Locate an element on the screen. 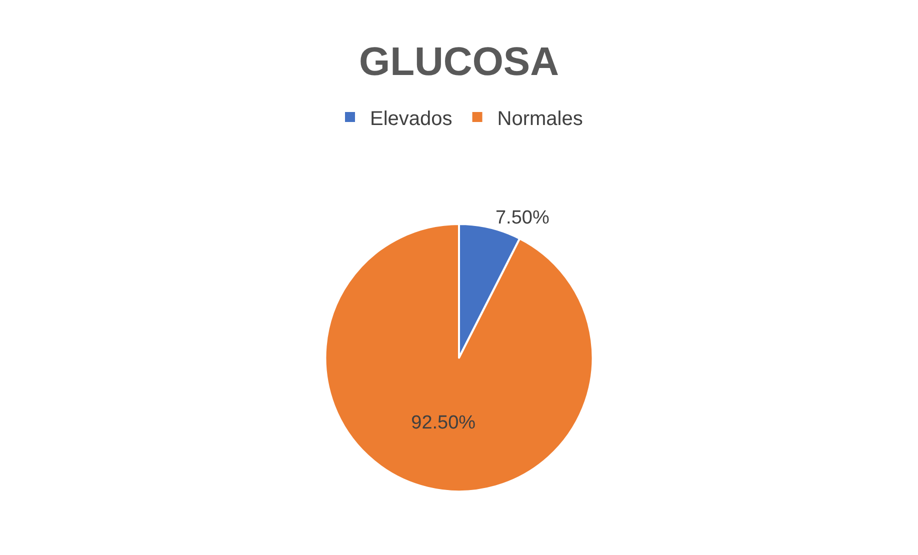 The image size is (918, 555). legend-label: Elevados is located at coordinates (411, 119).